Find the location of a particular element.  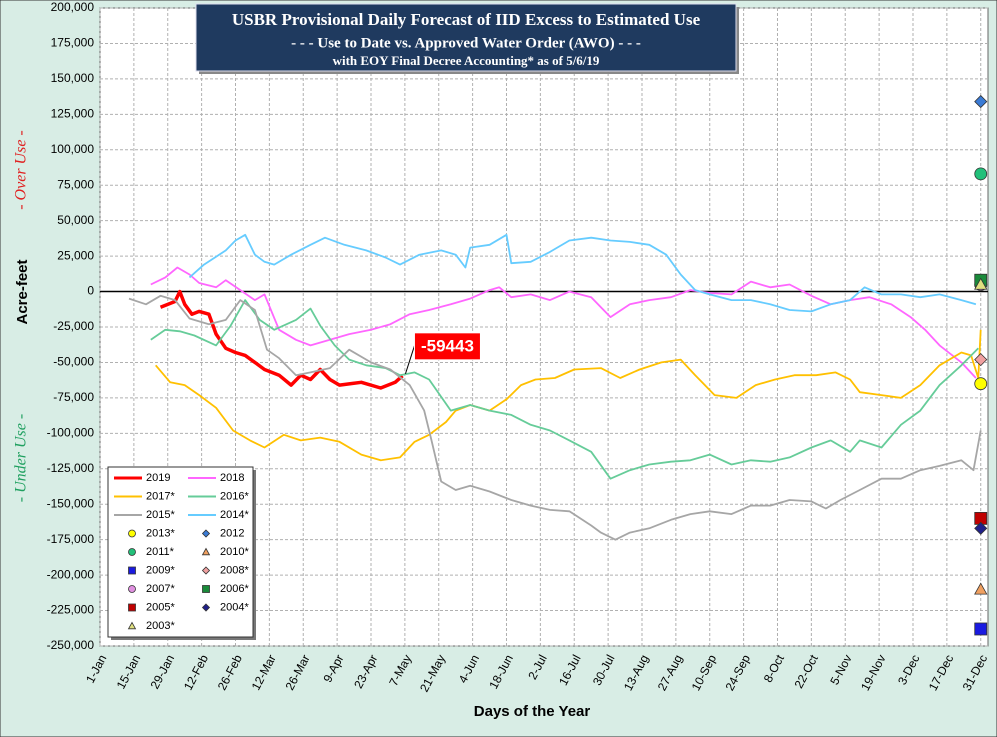

legend-label: 2019 is located at coordinates (158, 478).